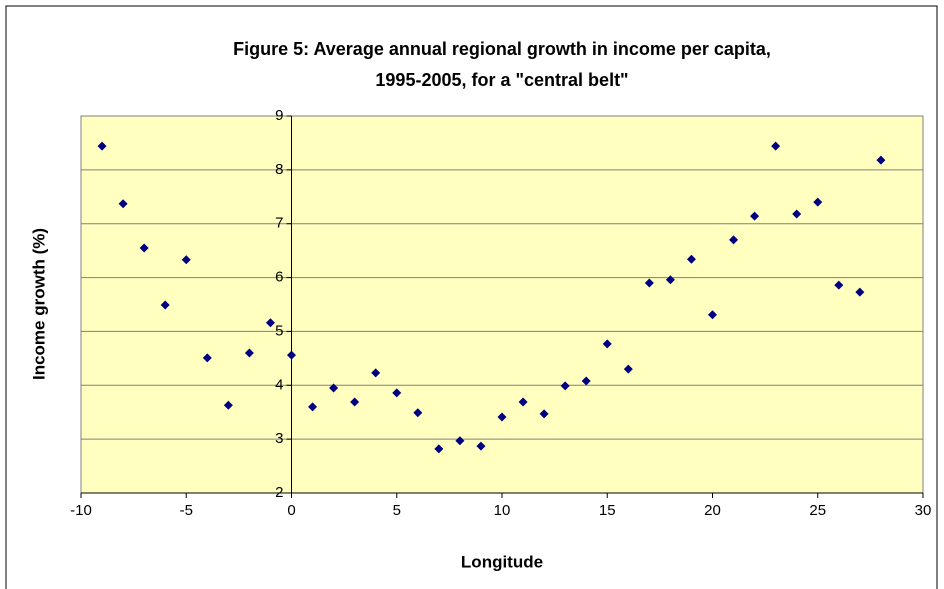  What do you see at coordinates (817, 510) in the screenshot?
I see `x-tick-label: 25` at bounding box center [817, 510].